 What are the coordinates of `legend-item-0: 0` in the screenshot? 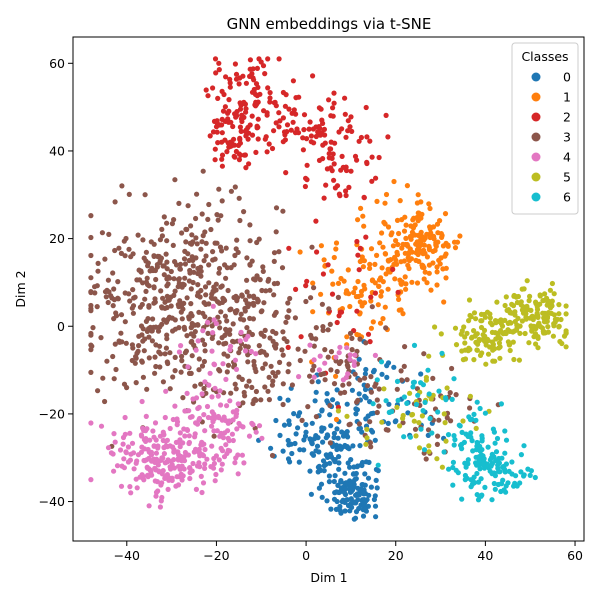 It's located at (551, 77).